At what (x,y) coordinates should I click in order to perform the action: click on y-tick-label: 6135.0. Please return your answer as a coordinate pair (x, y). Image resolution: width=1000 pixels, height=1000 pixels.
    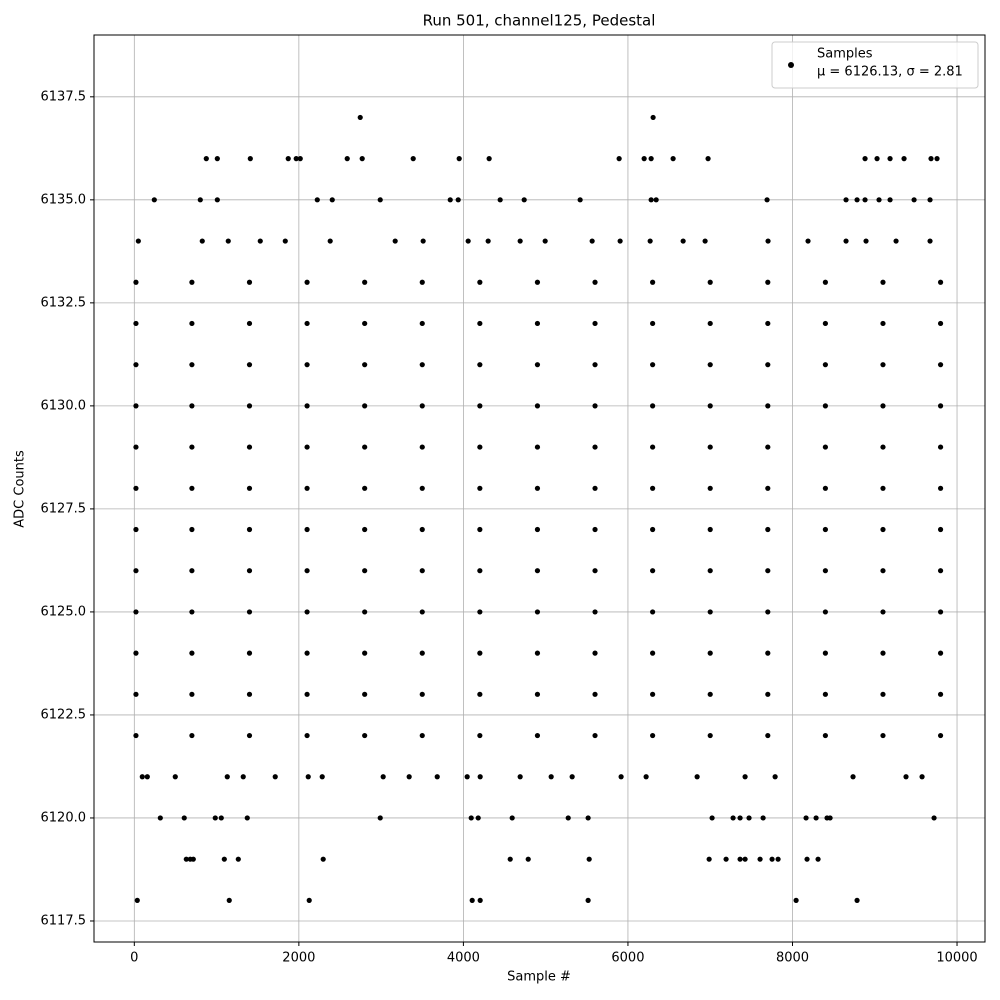
    Looking at the image, I should click on (64, 199).